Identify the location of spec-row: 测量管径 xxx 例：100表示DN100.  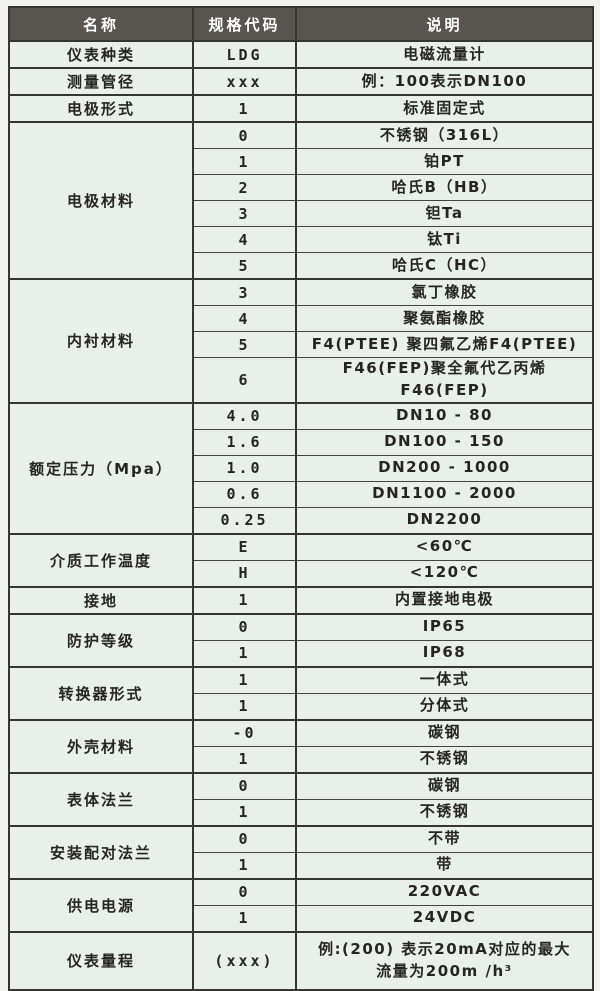
(301, 81).